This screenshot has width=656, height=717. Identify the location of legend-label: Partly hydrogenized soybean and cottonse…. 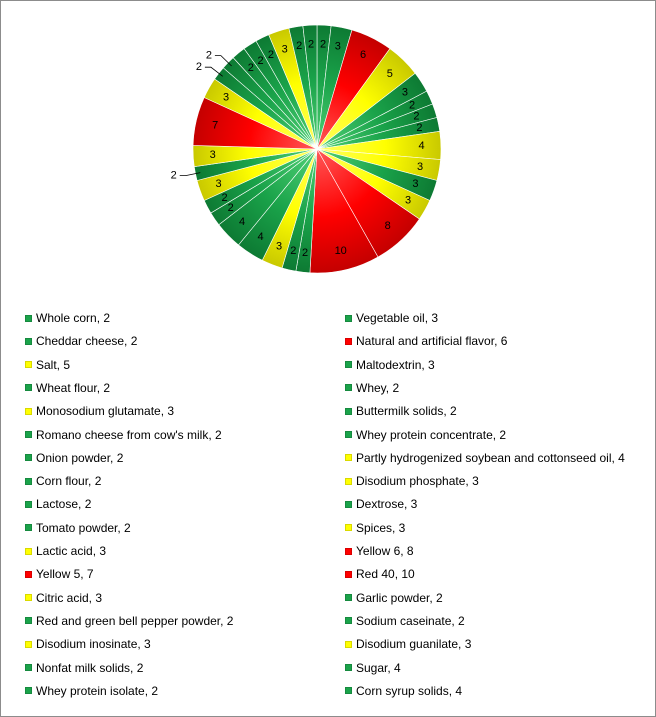
(490, 457).